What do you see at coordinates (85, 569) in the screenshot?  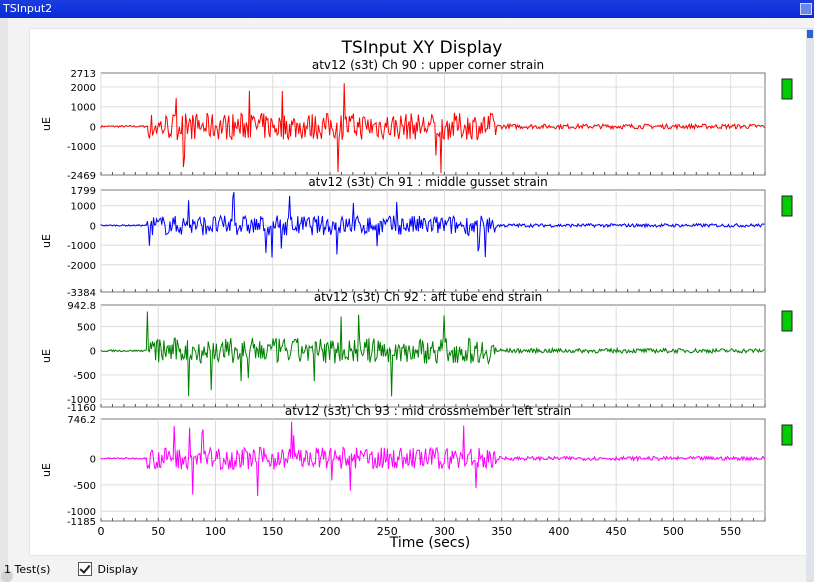 I see `display-checkbox` at bounding box center [85, 569].